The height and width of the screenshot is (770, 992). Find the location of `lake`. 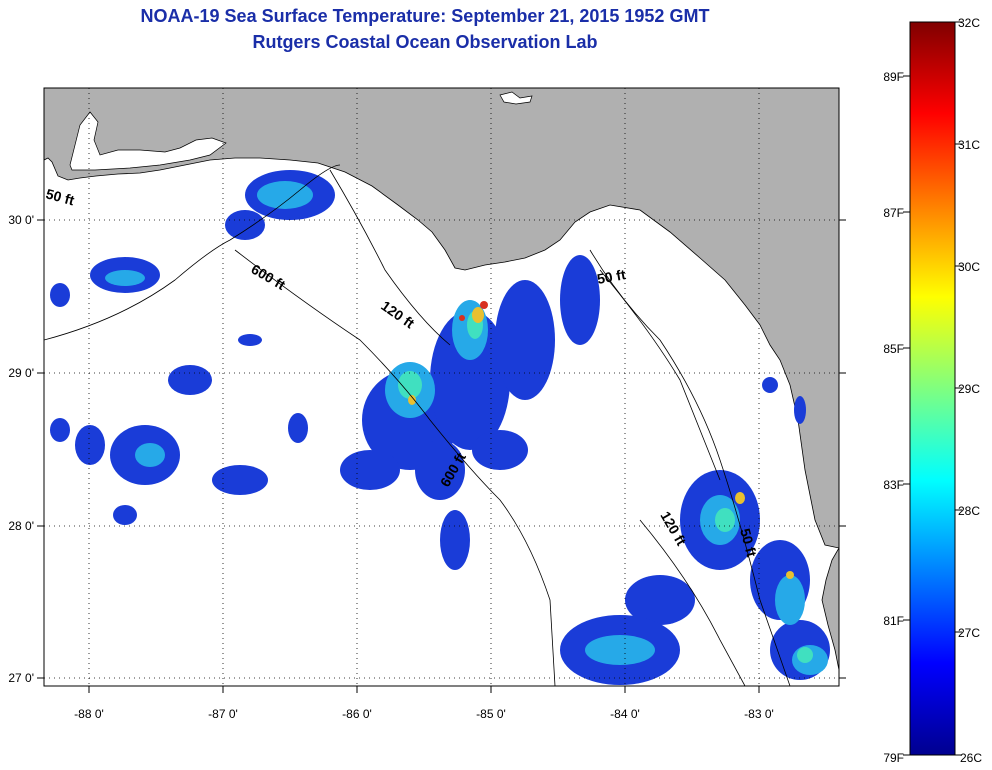

lake is located at coordinates (516, 98).